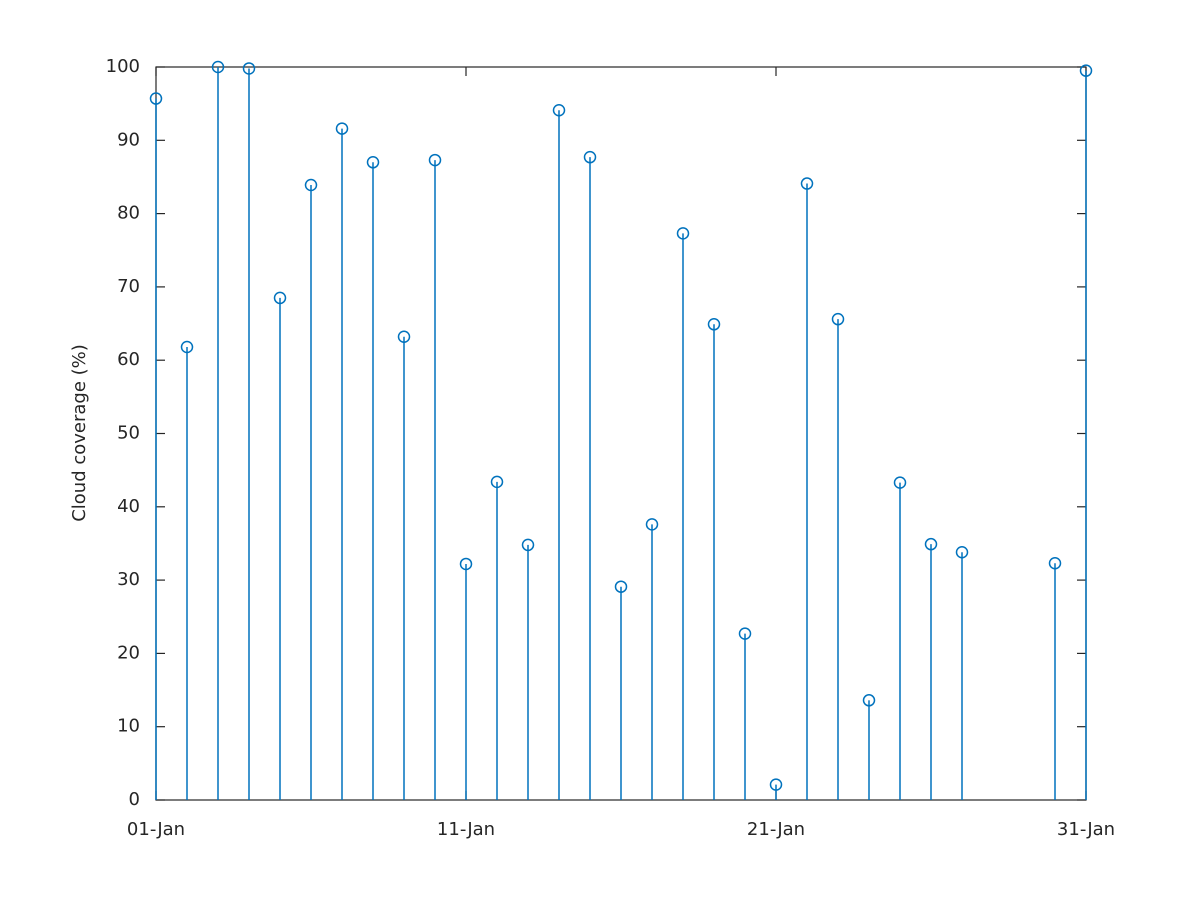 This screenshot has width=1200, height=900. Describe the element at coordinates (1086, 829) in the screenshot. I see `x-tick-label: 31-Jan` at that location.